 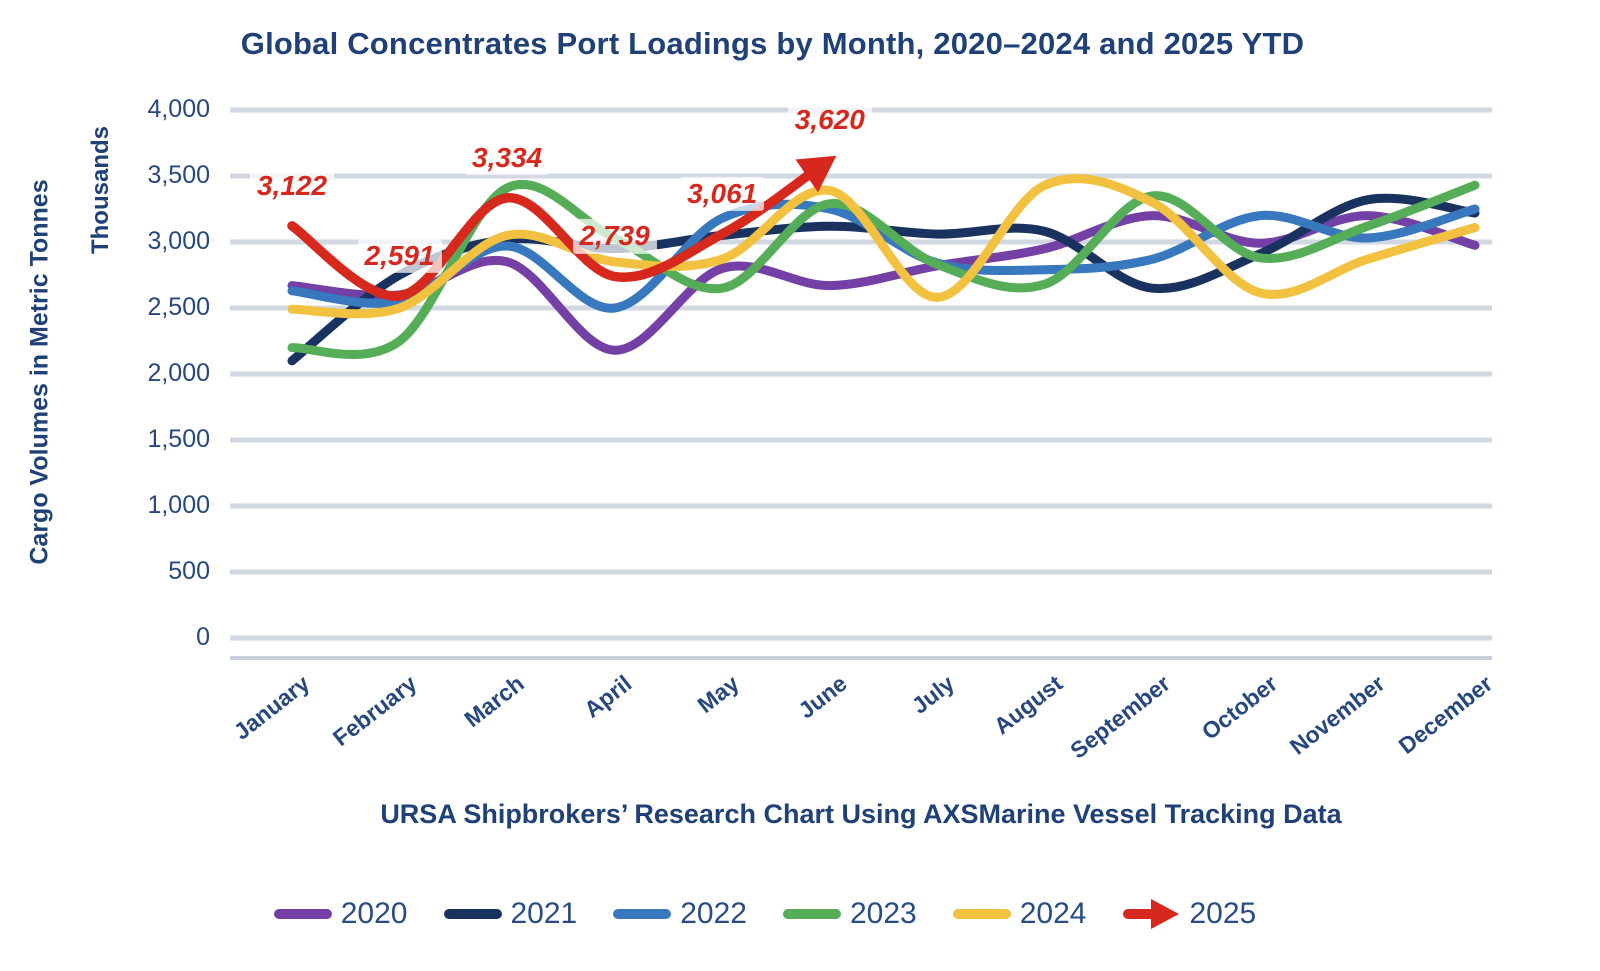 What do you see at coordinates (1223, 913) in the screenshot?
I see `legend-label-2025: 2025` at bounding box center [1223, 913].